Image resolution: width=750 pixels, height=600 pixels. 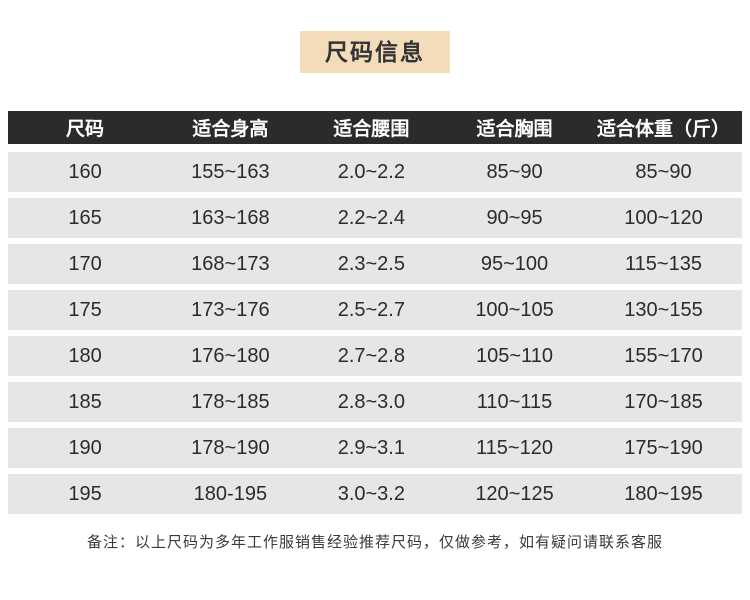 I want to click on cell-size: 190, so click(x=85, y=447).